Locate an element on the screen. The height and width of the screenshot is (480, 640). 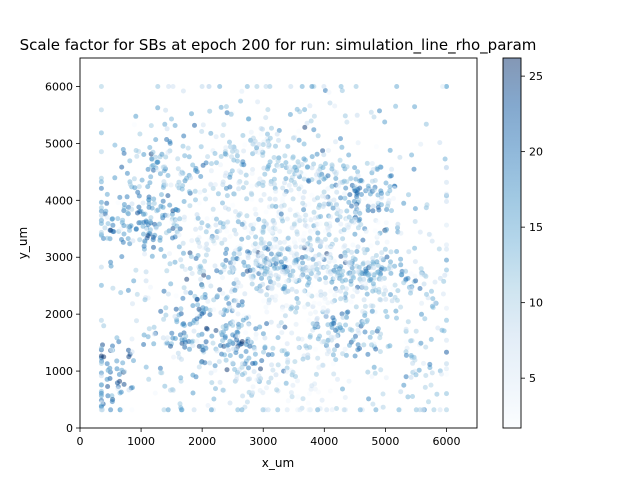
x-axis-label: x_um is located at coordinates (278, 463).